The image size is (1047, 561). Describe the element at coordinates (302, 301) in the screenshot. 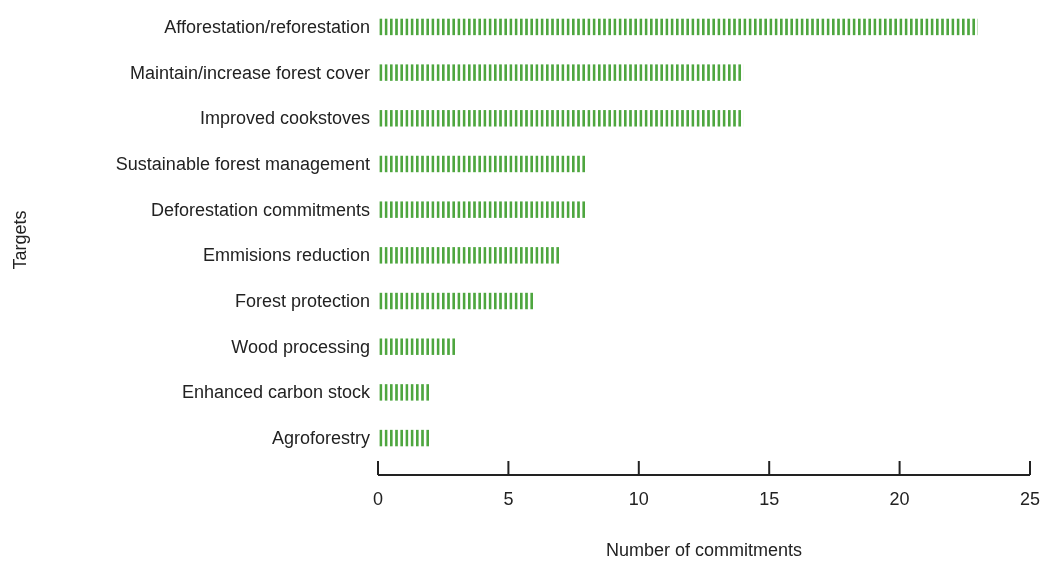

I see `y-tick-label: Forest protection` at that location.